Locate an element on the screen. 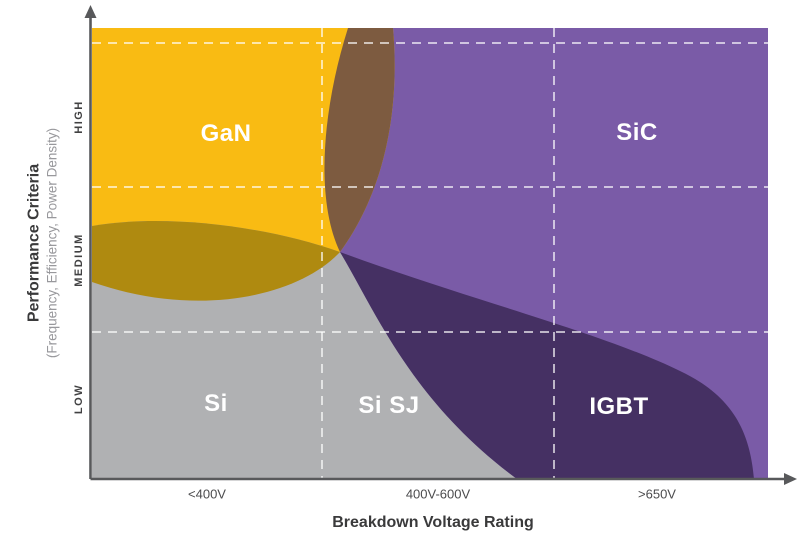 This screenshot has height=550, width=800. region-label-si: Si is located at coordinates (216, 403).